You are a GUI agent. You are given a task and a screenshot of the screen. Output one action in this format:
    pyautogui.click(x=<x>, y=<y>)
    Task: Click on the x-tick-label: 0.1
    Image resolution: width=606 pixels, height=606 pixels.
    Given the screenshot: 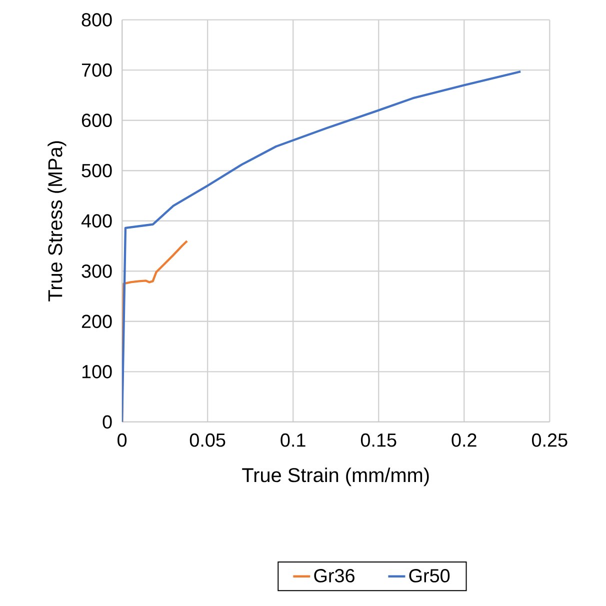 What is the action you would take?
    pyautogui.click(x=293, y=440)
    